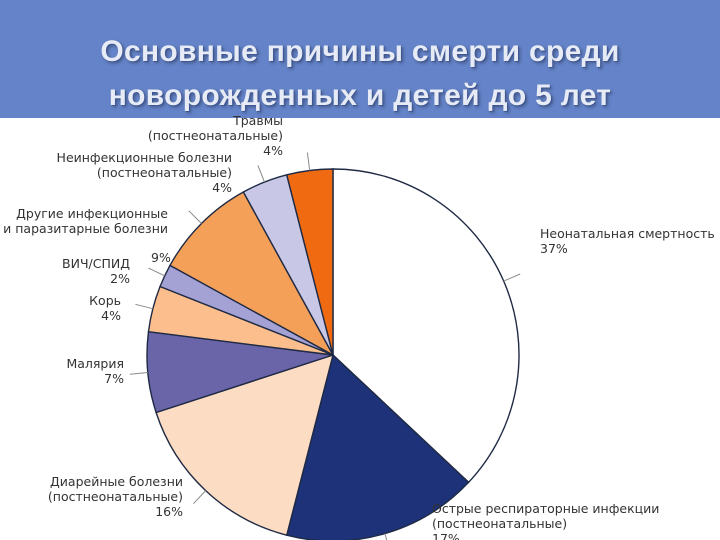  What do you see at coordinates (360, 51) in the screenshot?
I see `title-line-1: Основные причины смерти среди` at bounding box center [360, 51].